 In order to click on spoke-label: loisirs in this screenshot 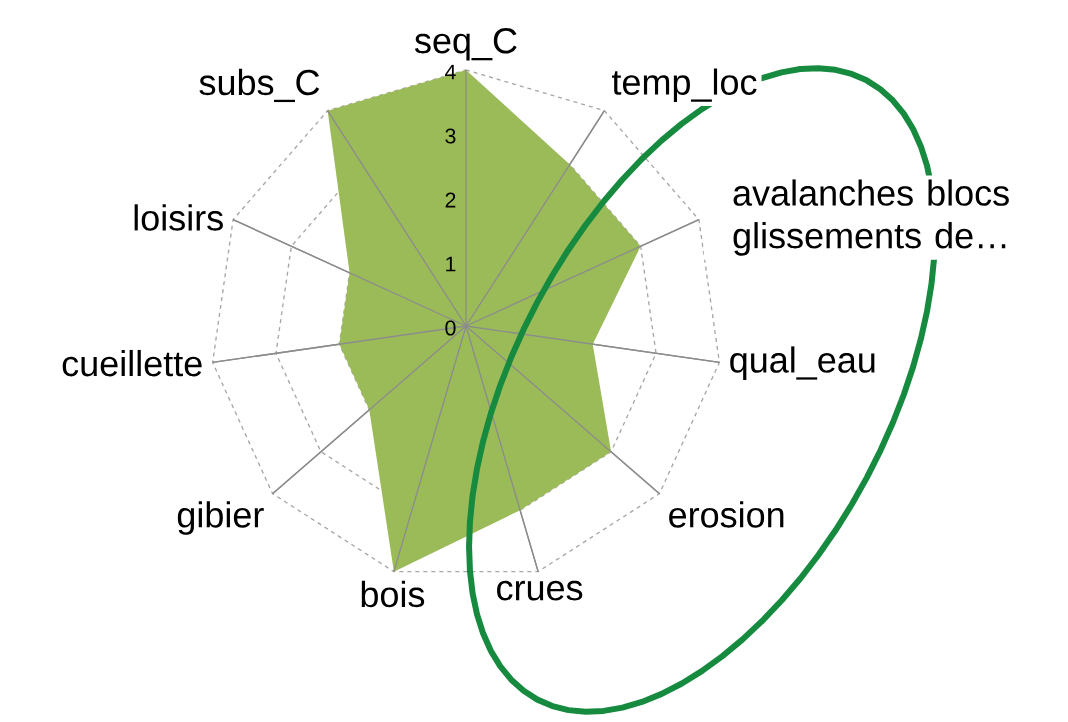, I will do `click(178, 217)`.